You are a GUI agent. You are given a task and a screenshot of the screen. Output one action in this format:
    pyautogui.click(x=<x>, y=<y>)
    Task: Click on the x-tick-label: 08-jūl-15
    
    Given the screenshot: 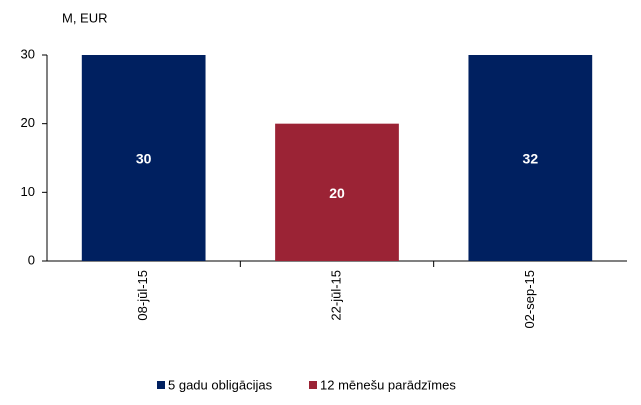 What is the action you would take?
    pyautogui.click(x=142, y=295)
    